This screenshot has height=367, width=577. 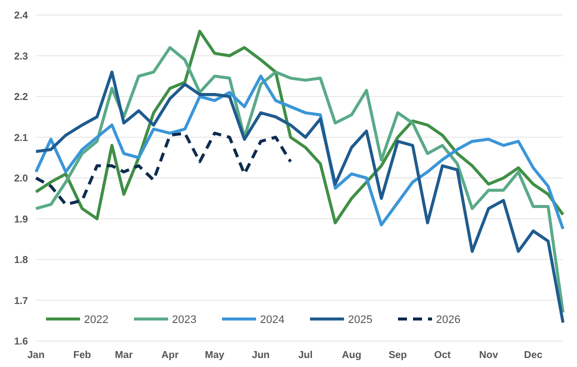 I want to click on y-tick-label: 1.8, so click(x=21, y=260).